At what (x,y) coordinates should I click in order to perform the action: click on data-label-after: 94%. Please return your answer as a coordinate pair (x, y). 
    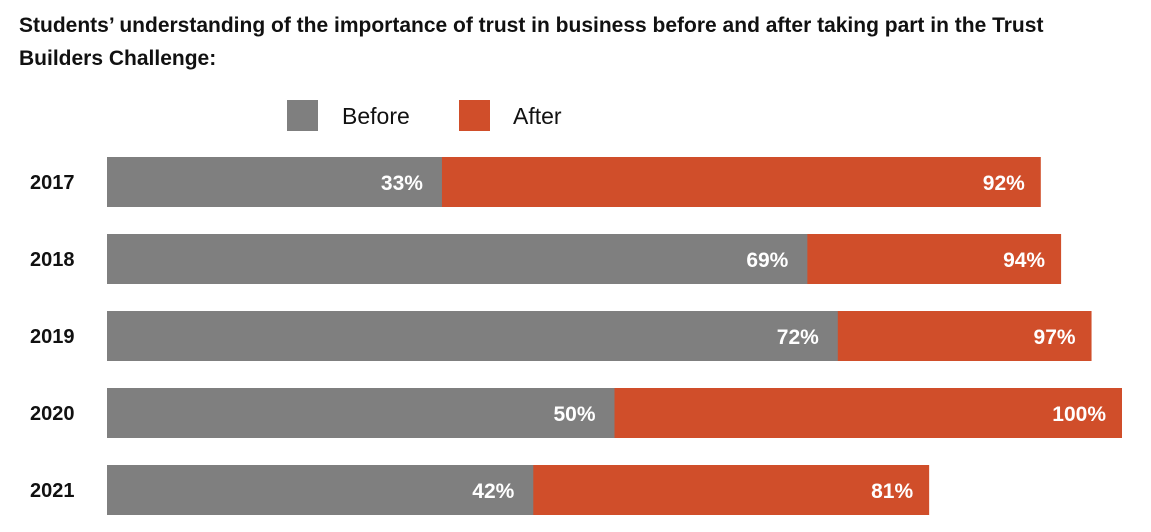
    Looking at the image, I should click on (1024, 260).